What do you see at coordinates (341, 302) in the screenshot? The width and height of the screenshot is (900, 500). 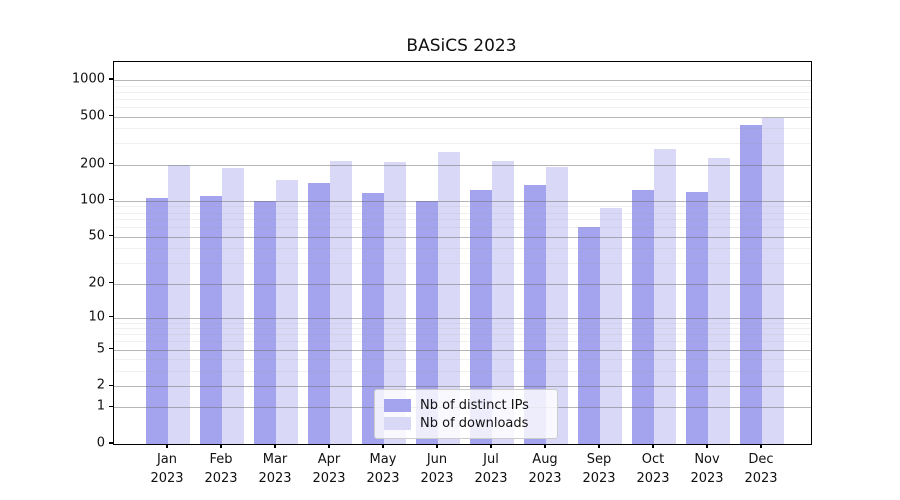 I see `bar-downloads-apr` at bounding box center [341, 302].